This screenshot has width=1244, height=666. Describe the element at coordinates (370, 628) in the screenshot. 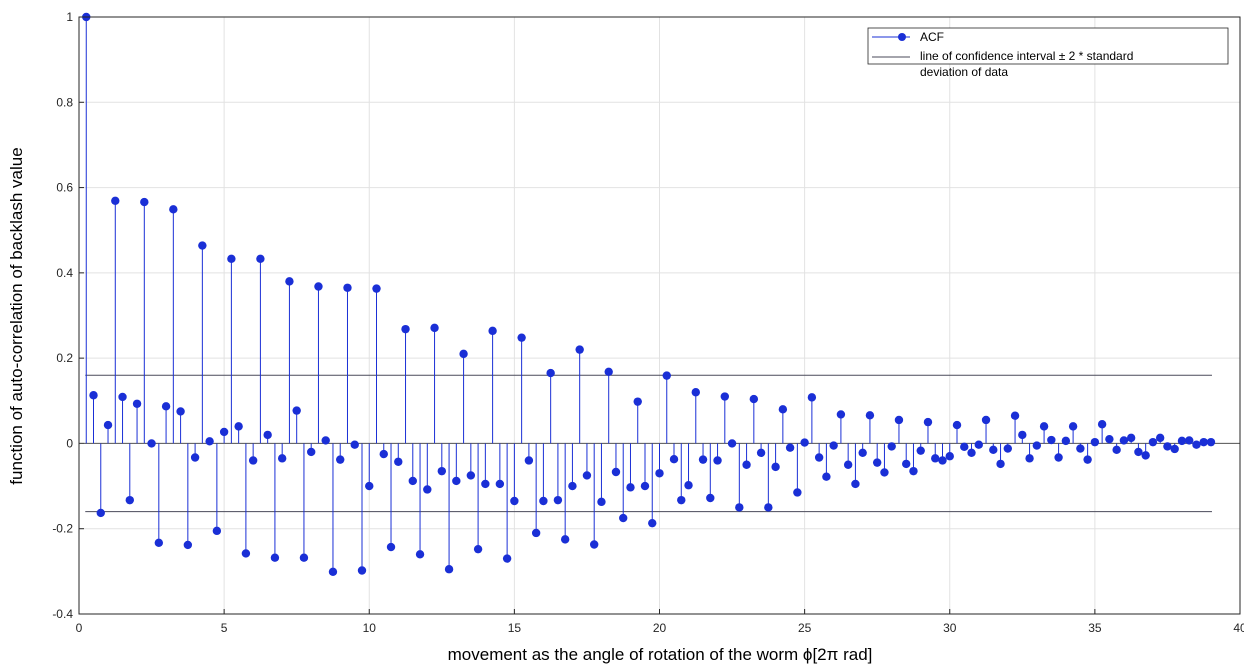

I see `x-tick-label: 10` at that location.